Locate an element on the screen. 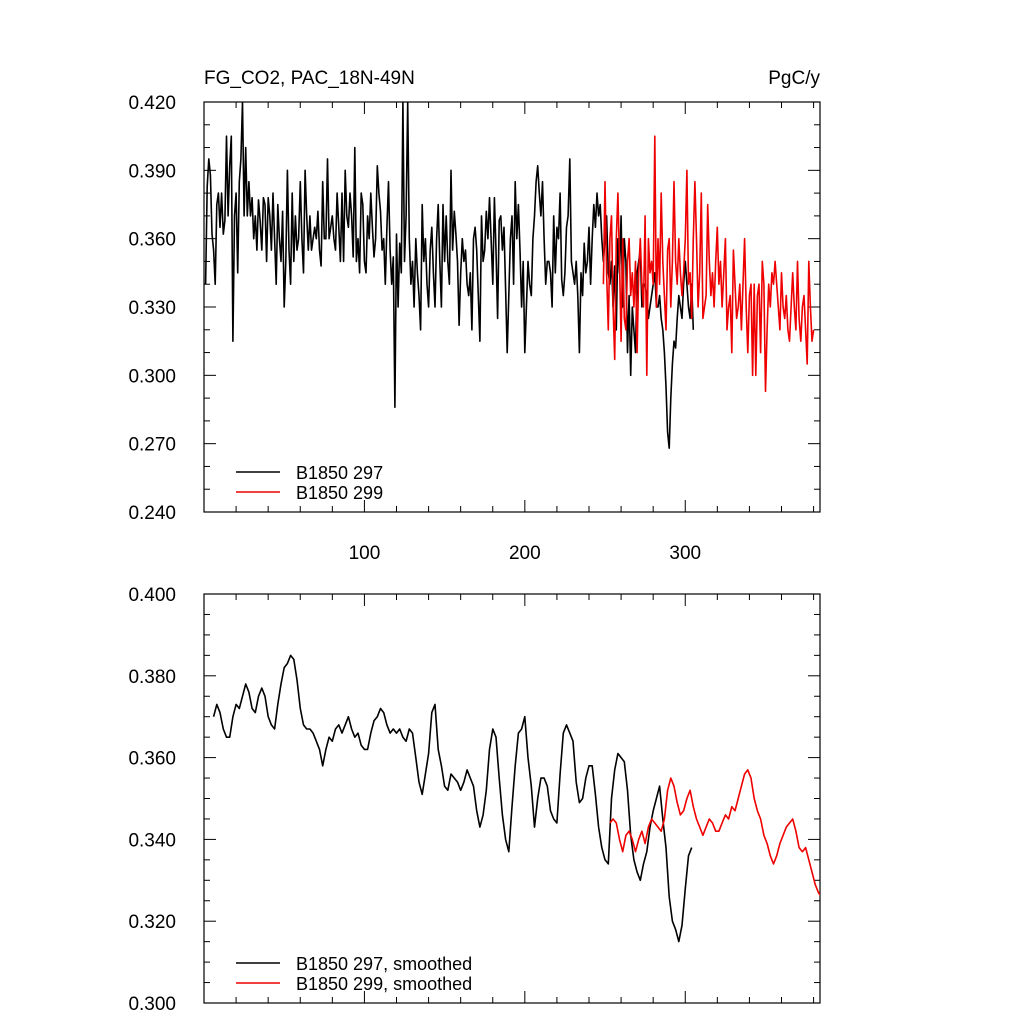 Image resolution: width=1024 pixels, height=1024 pixels. y-tick-label: 0.320 is located at coordinates (152, 922).